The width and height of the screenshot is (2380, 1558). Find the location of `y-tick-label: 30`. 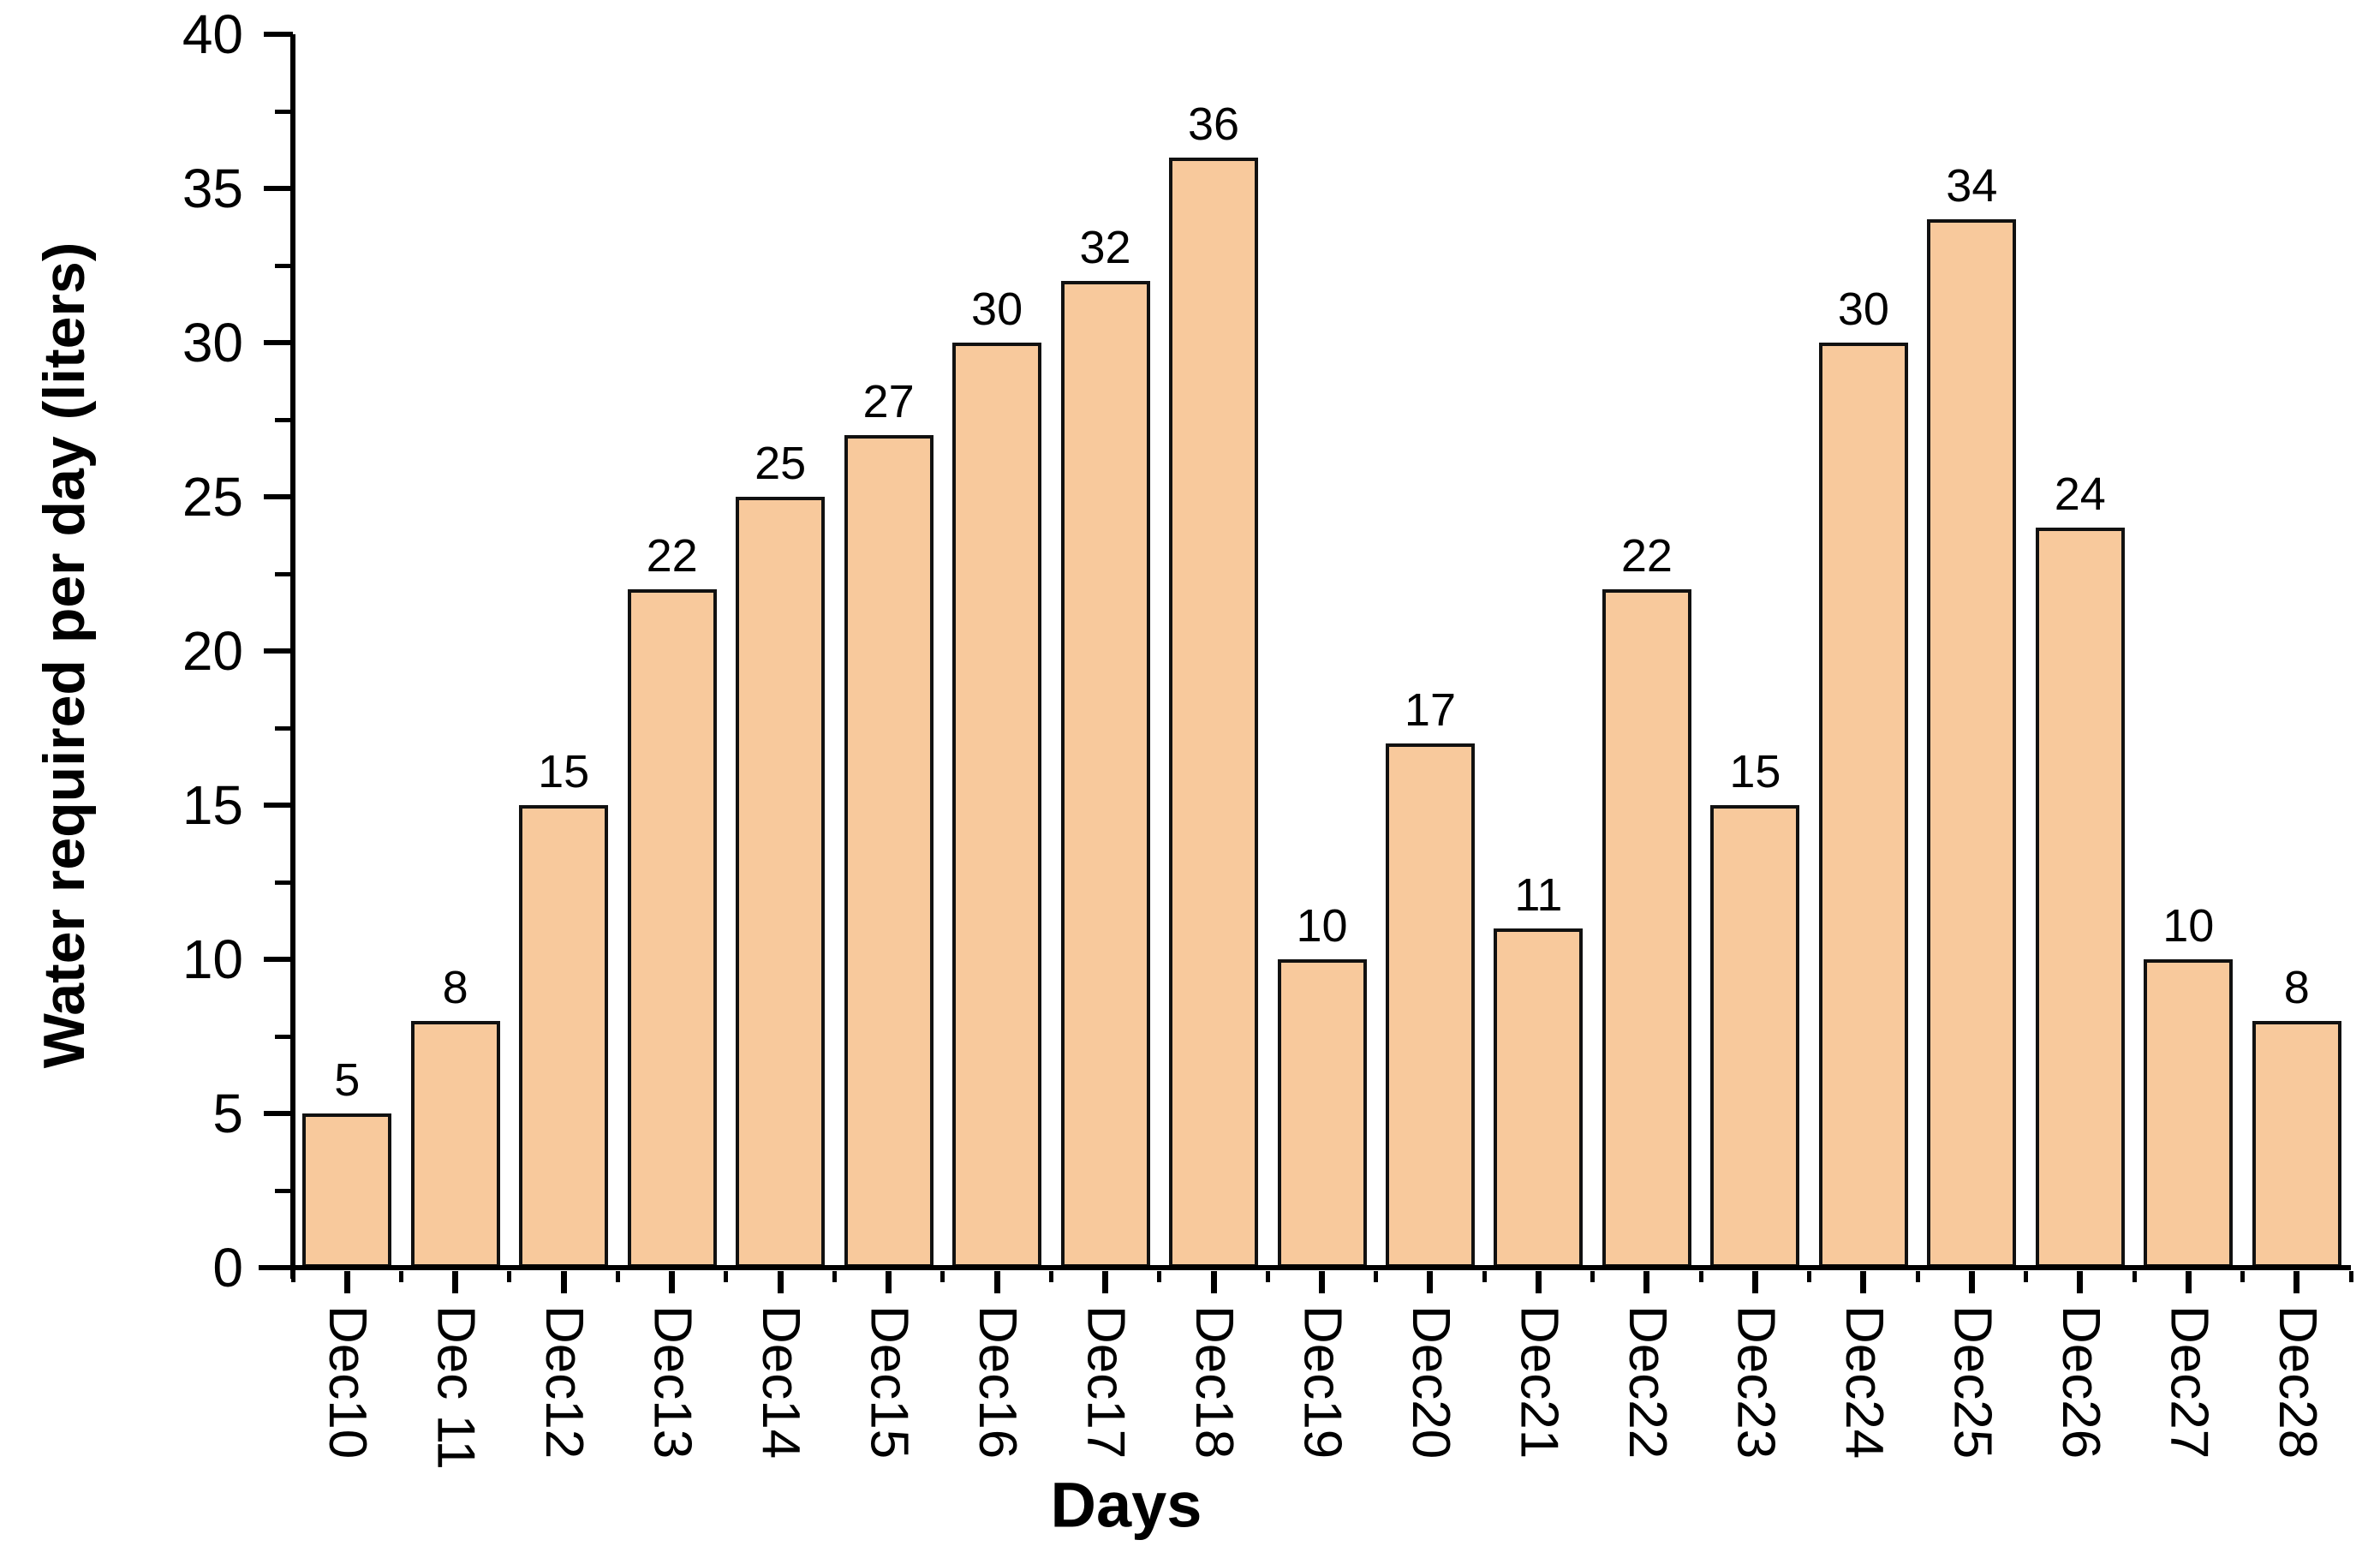

y-tick-label: 30 is located at coordinates (212, 342).